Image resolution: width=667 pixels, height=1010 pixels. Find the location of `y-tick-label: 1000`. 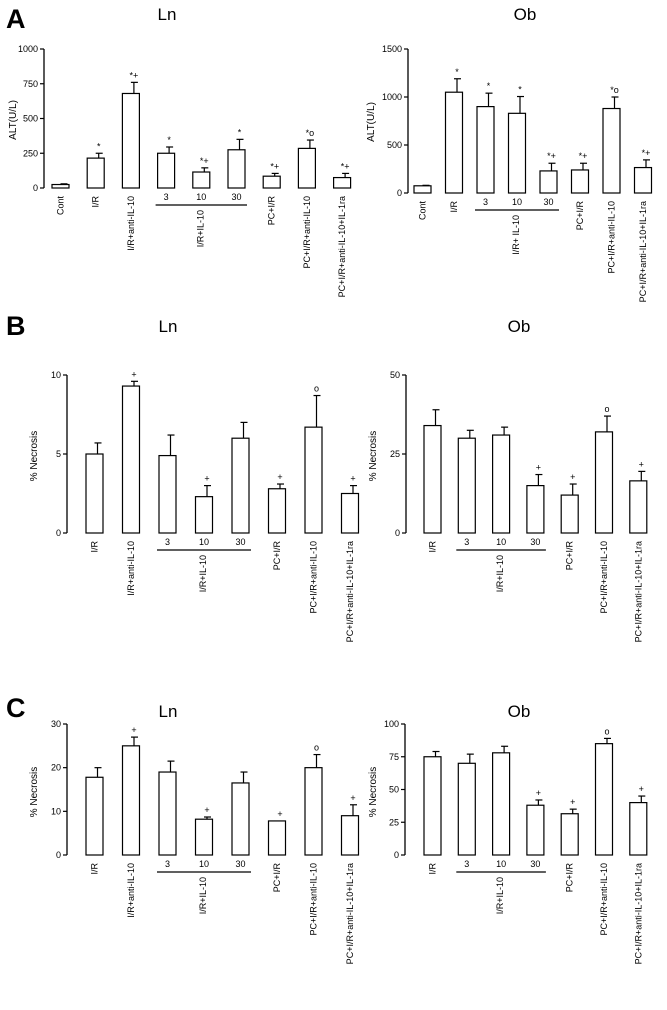

y-tick-label: 1000 is located at coordinates (392, 97).